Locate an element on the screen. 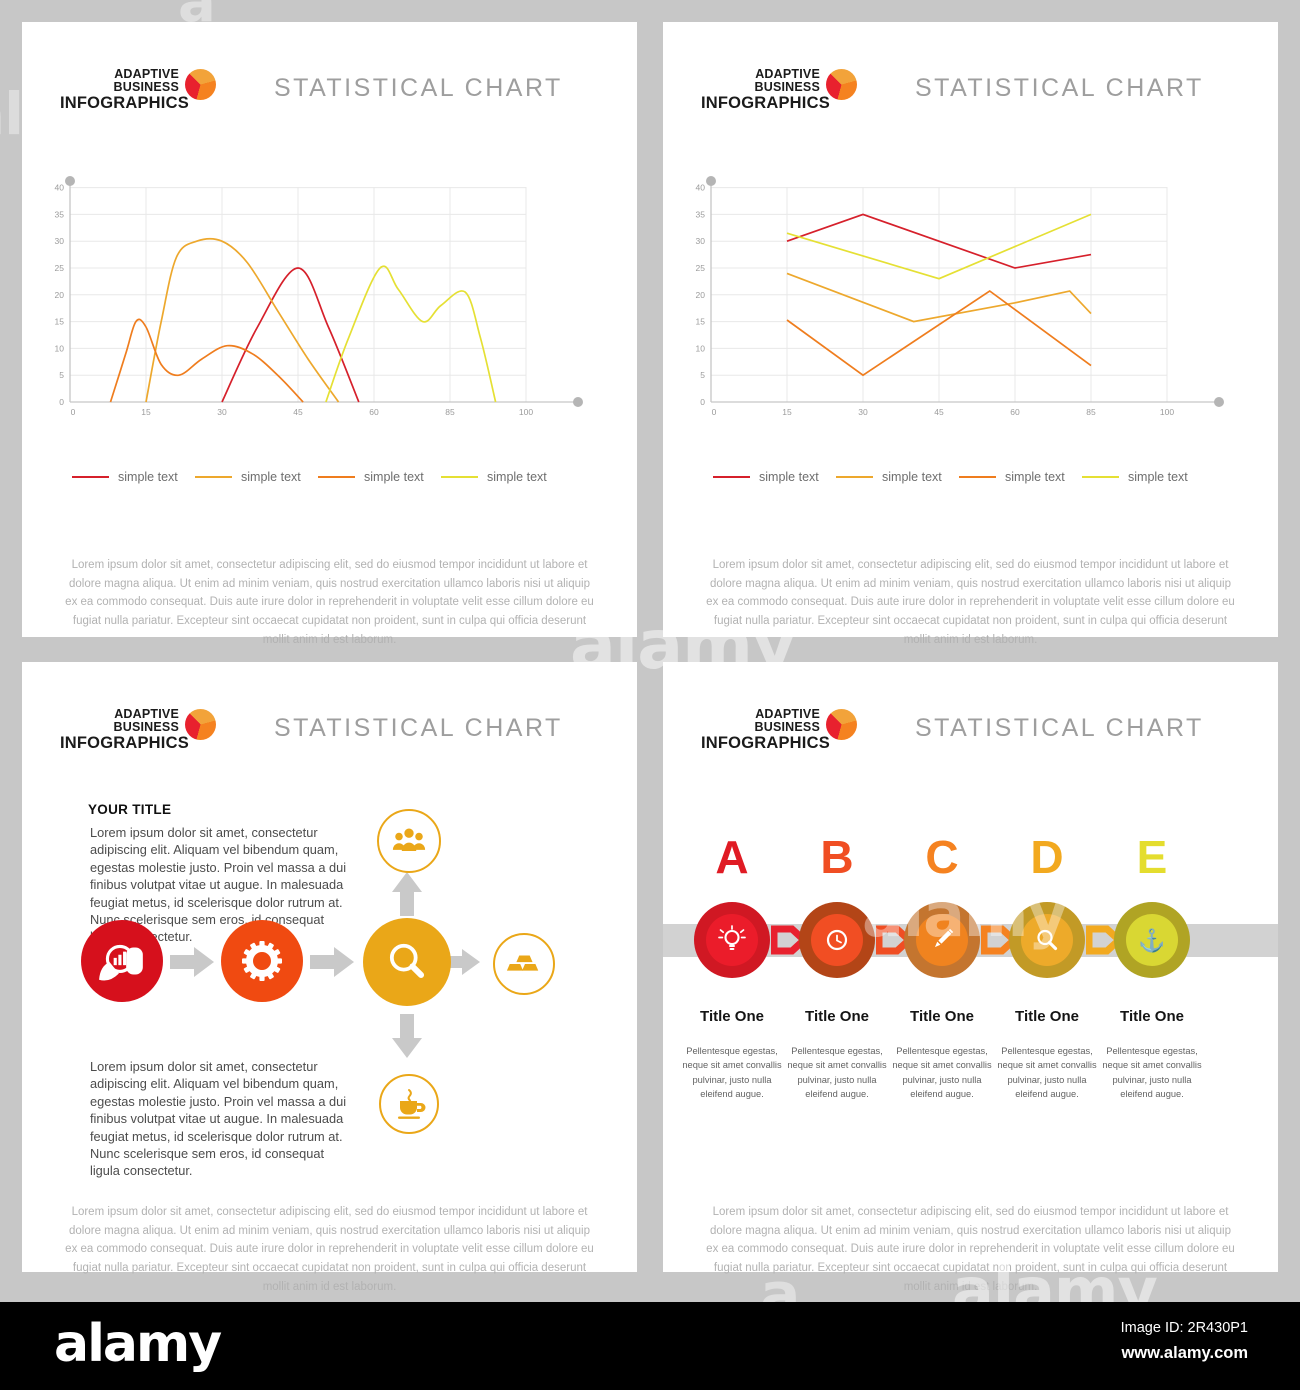 This screenshot has height=1390, width=1300. brand-line2: INFOGRAPHICS is located at coordinates (765, 742).